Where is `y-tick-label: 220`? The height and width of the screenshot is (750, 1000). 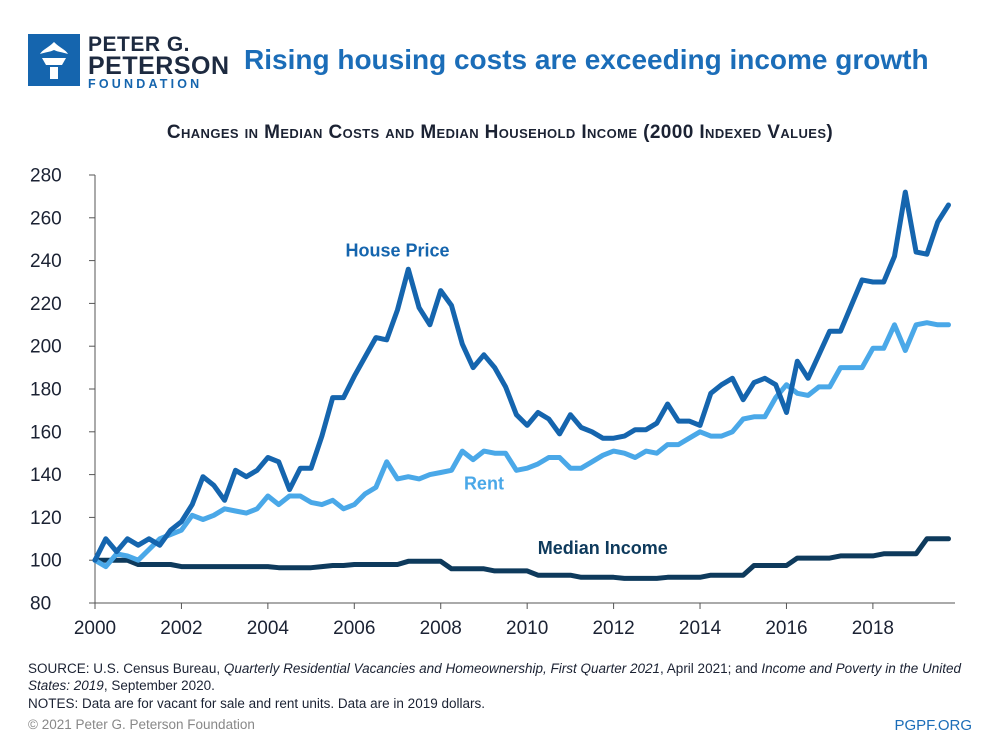
y-tick-label: 220 is located at coordinates (46, 304).